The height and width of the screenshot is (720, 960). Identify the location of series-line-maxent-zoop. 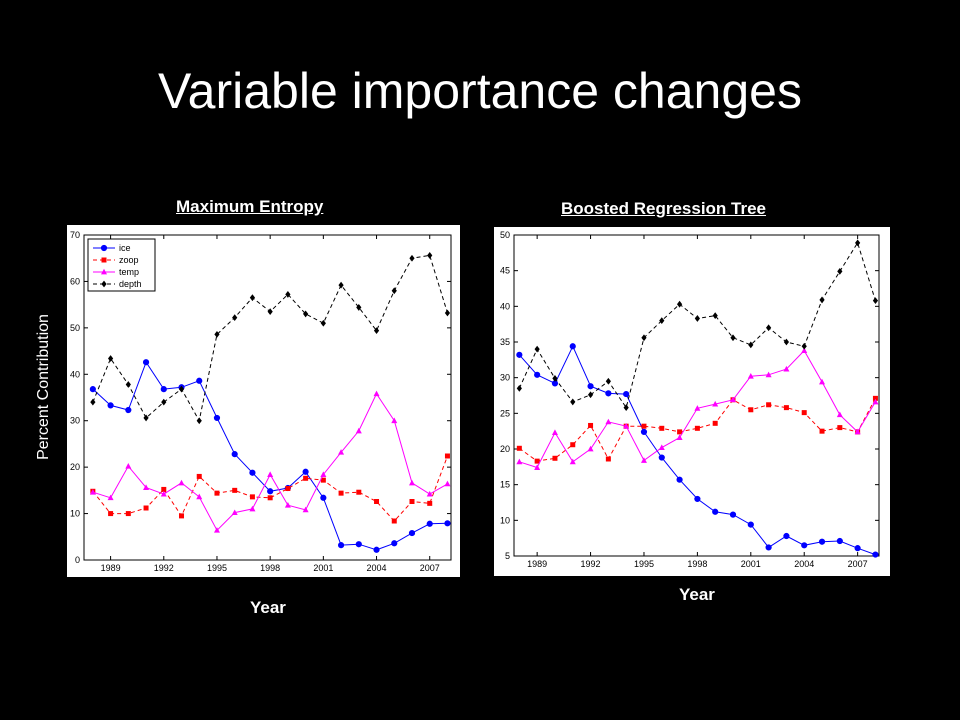
(270, 488).